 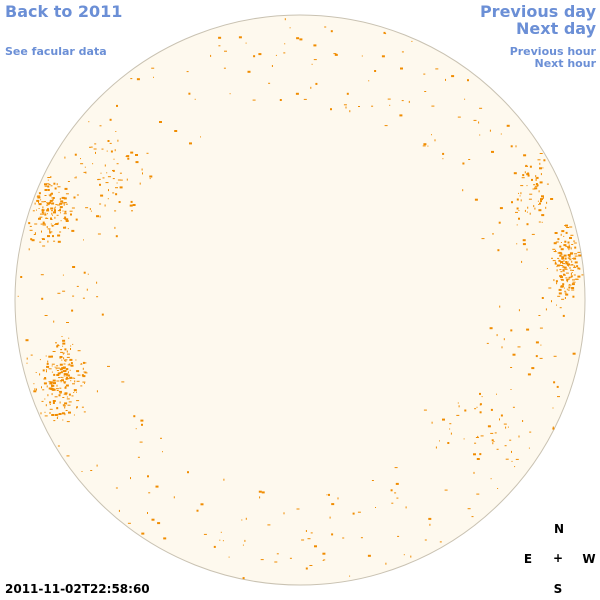 I want to click on facular-data-link: See facular data, so click(x=56, y=51).